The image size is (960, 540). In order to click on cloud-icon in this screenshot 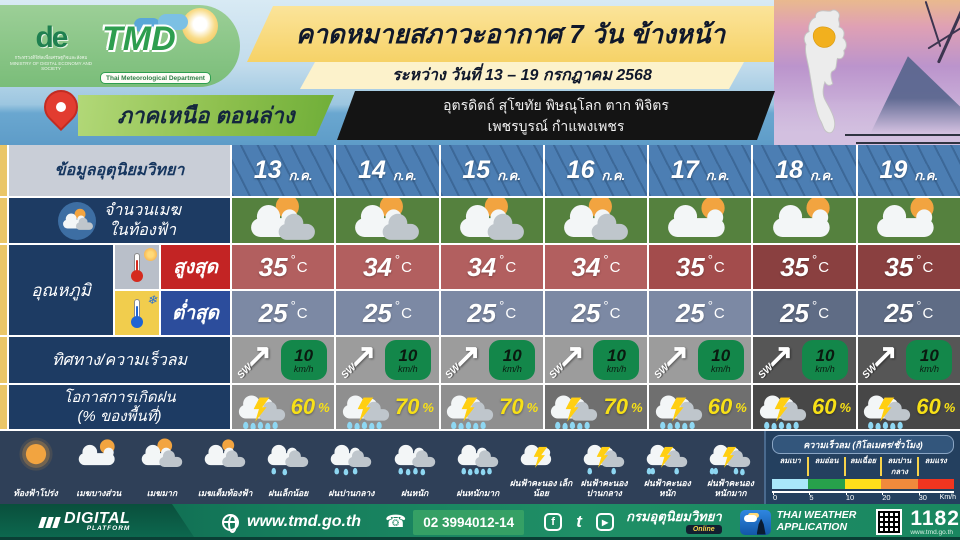, I will do `click(173, 22)`.